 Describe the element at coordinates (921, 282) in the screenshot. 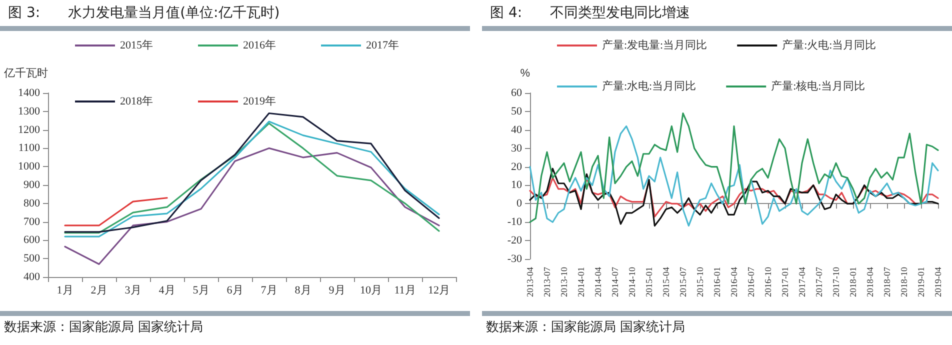

I see `x-tick-label: 2019-01` at that location.